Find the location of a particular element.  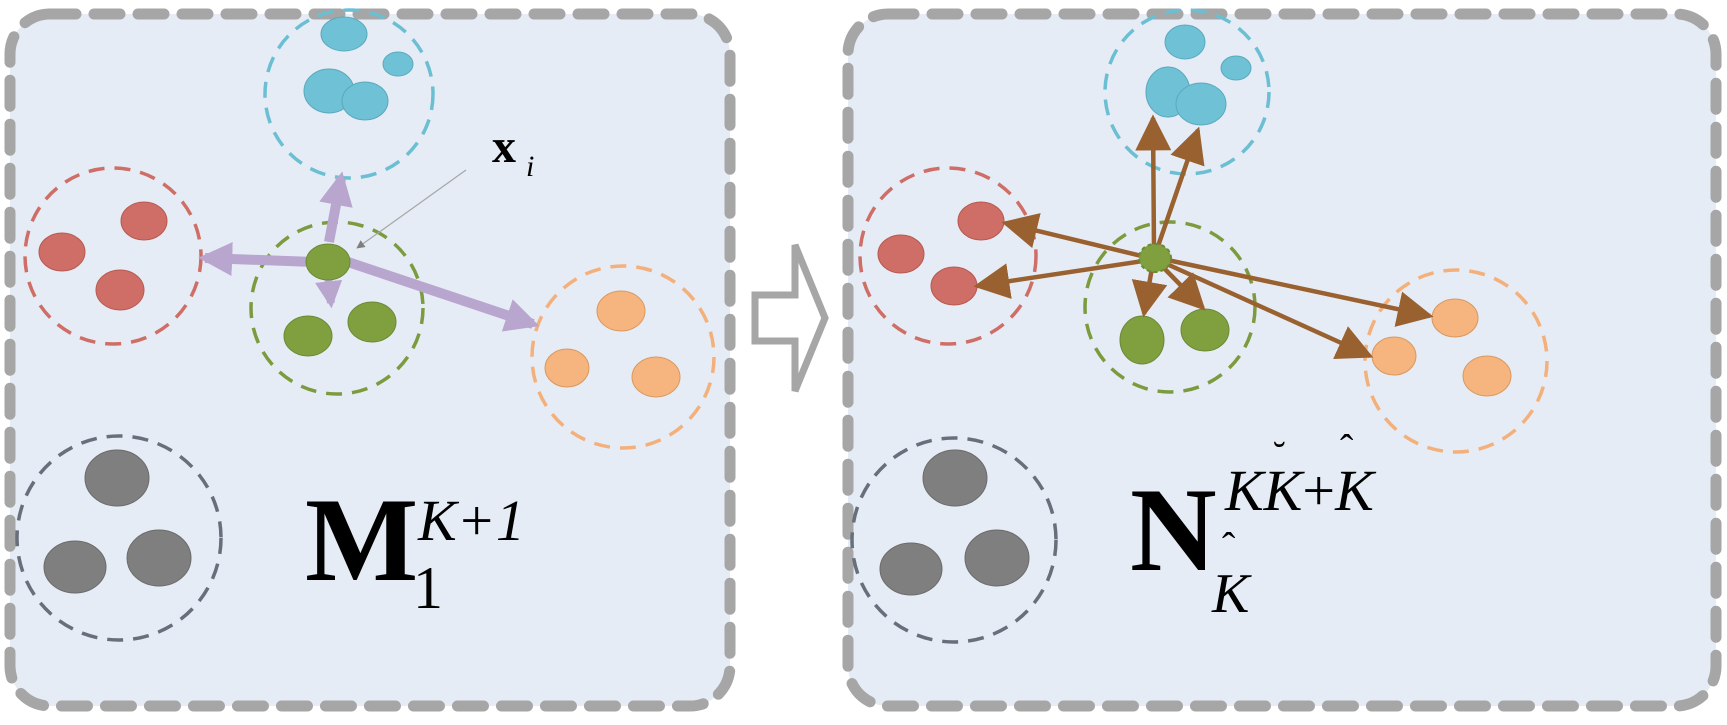

orange-cluster is located at coordinates (623, 357).